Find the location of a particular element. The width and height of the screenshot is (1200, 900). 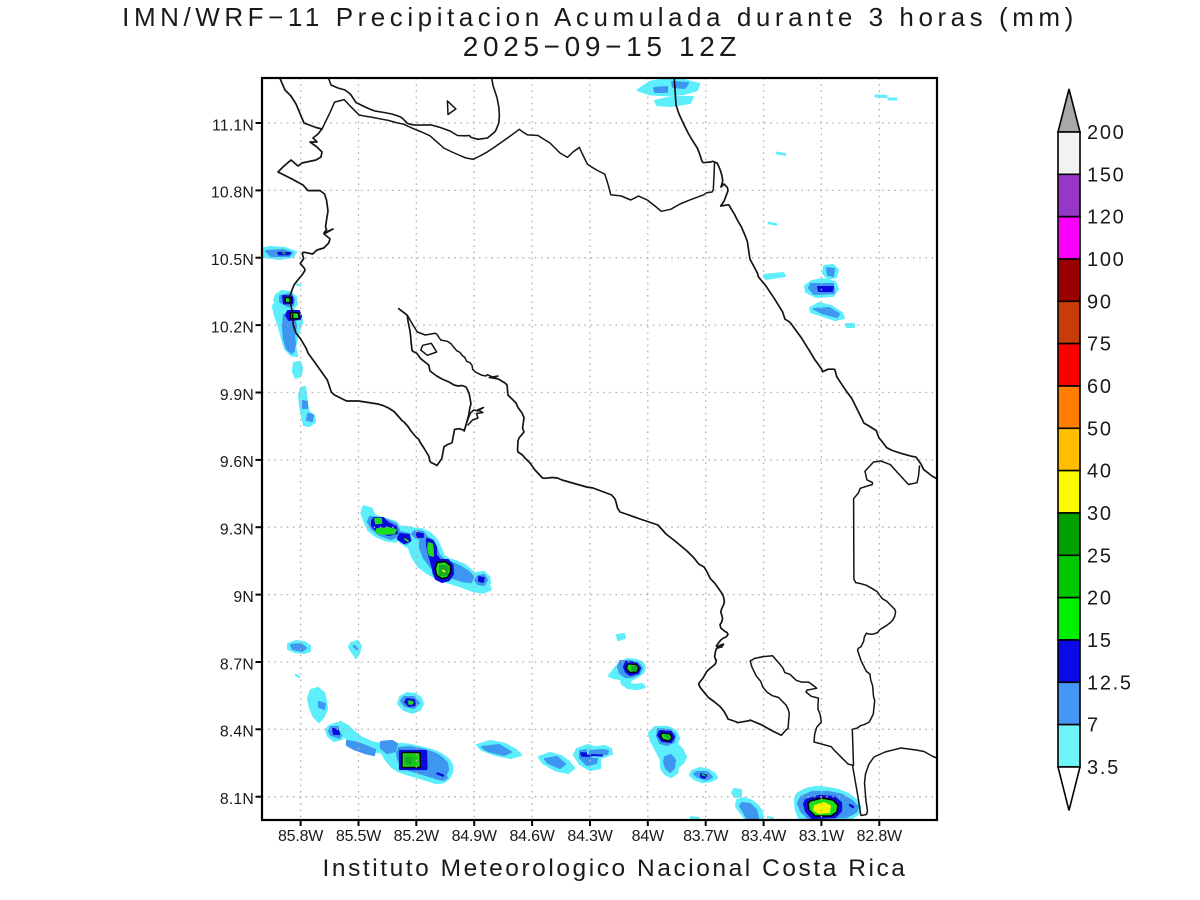

svg-text: 83.7W is located at coordinates (706, 836).